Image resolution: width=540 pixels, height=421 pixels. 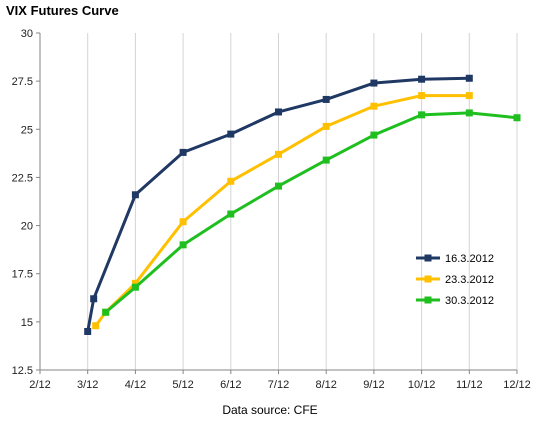 What do you see at coordinates (278, 385) in the screenshot?
I see `x-tick-label: 7/12` at bounding box center [278, 385].